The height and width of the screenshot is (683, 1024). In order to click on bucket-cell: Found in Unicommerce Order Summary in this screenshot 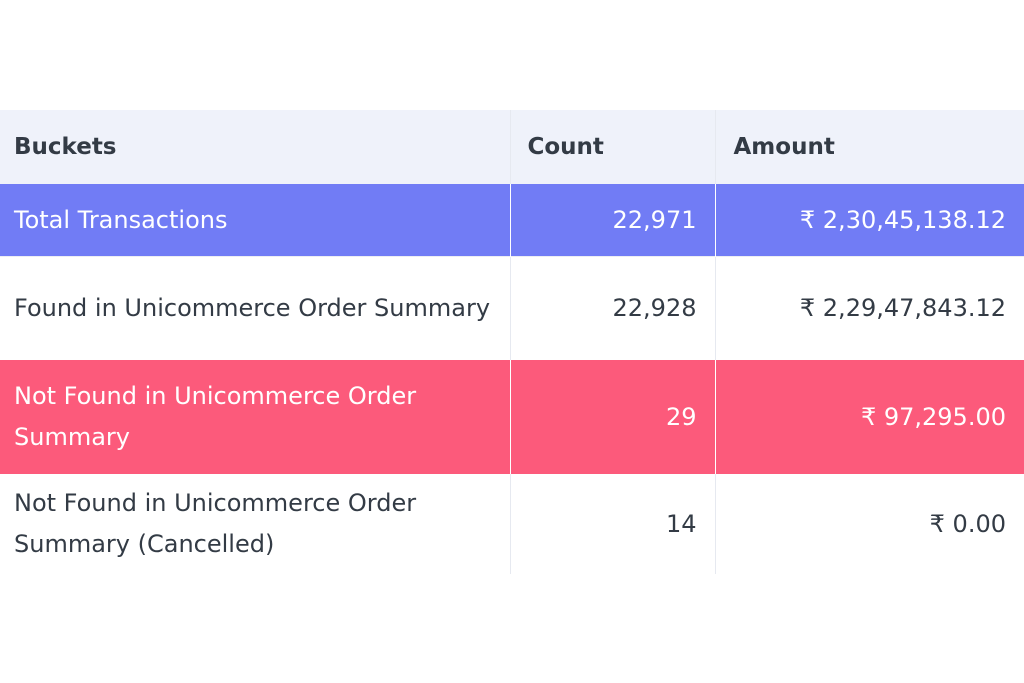, I will do `click(255, 308)`.